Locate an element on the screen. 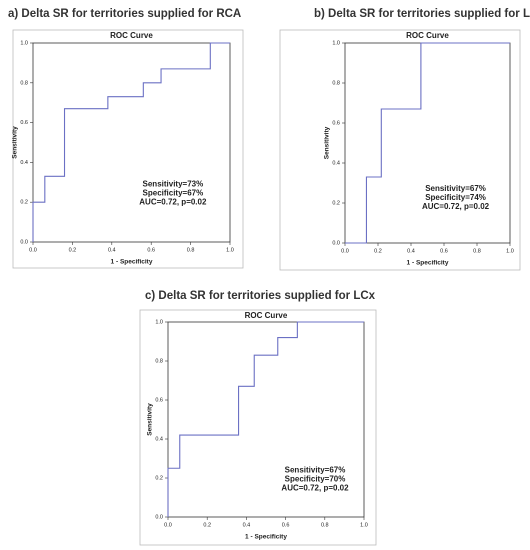 This screenshot has width=530, height=550. annotation: Specificity=70% is located at coordinates (315, 478).